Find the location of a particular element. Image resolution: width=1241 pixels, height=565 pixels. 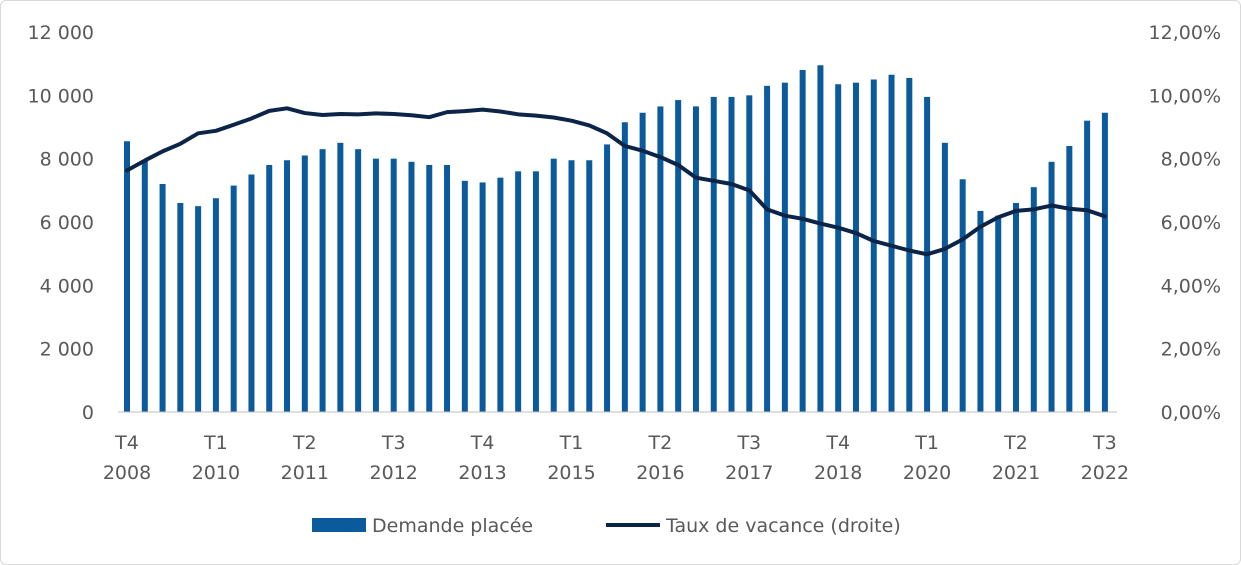

y-tick-label: 6 000 is located at coordinates (67, 223).